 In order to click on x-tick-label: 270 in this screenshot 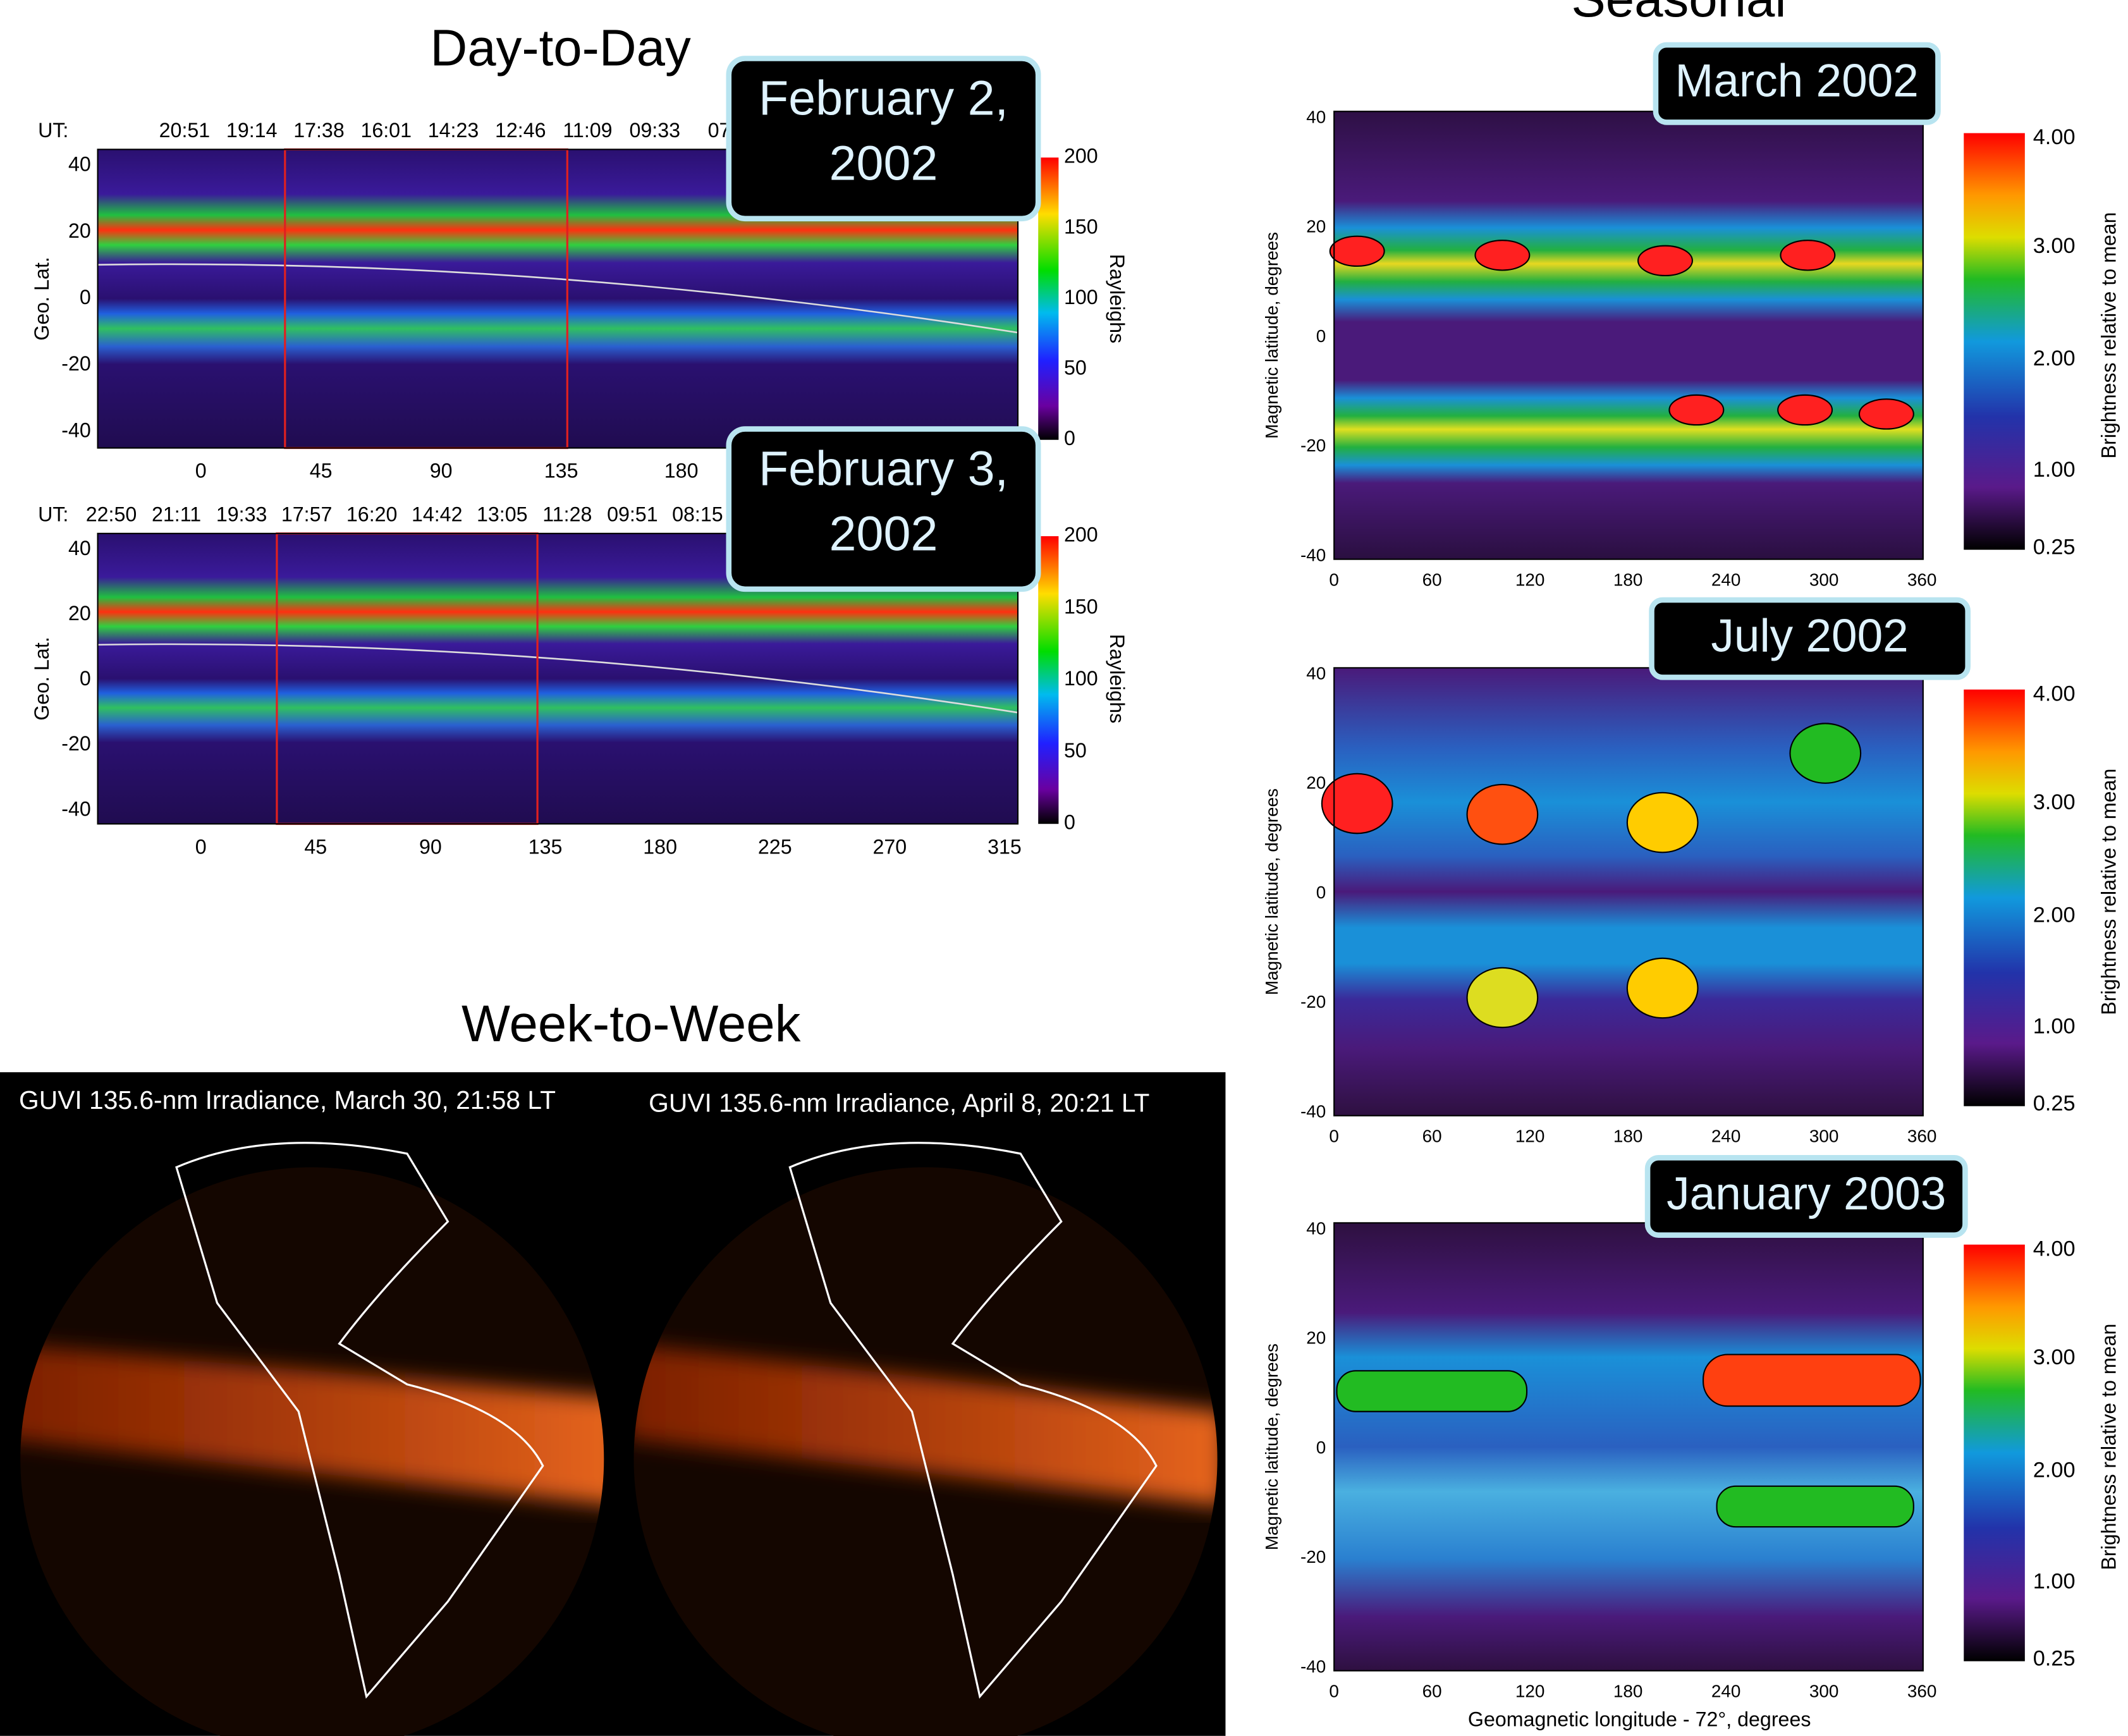, I will do `click(890, 846)`.